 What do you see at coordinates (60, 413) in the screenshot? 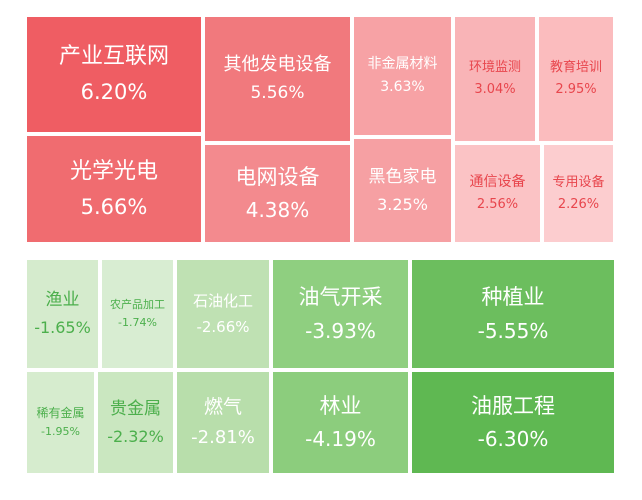
I see `tile-label: 稀有金属` at bounding box center [60, 413].